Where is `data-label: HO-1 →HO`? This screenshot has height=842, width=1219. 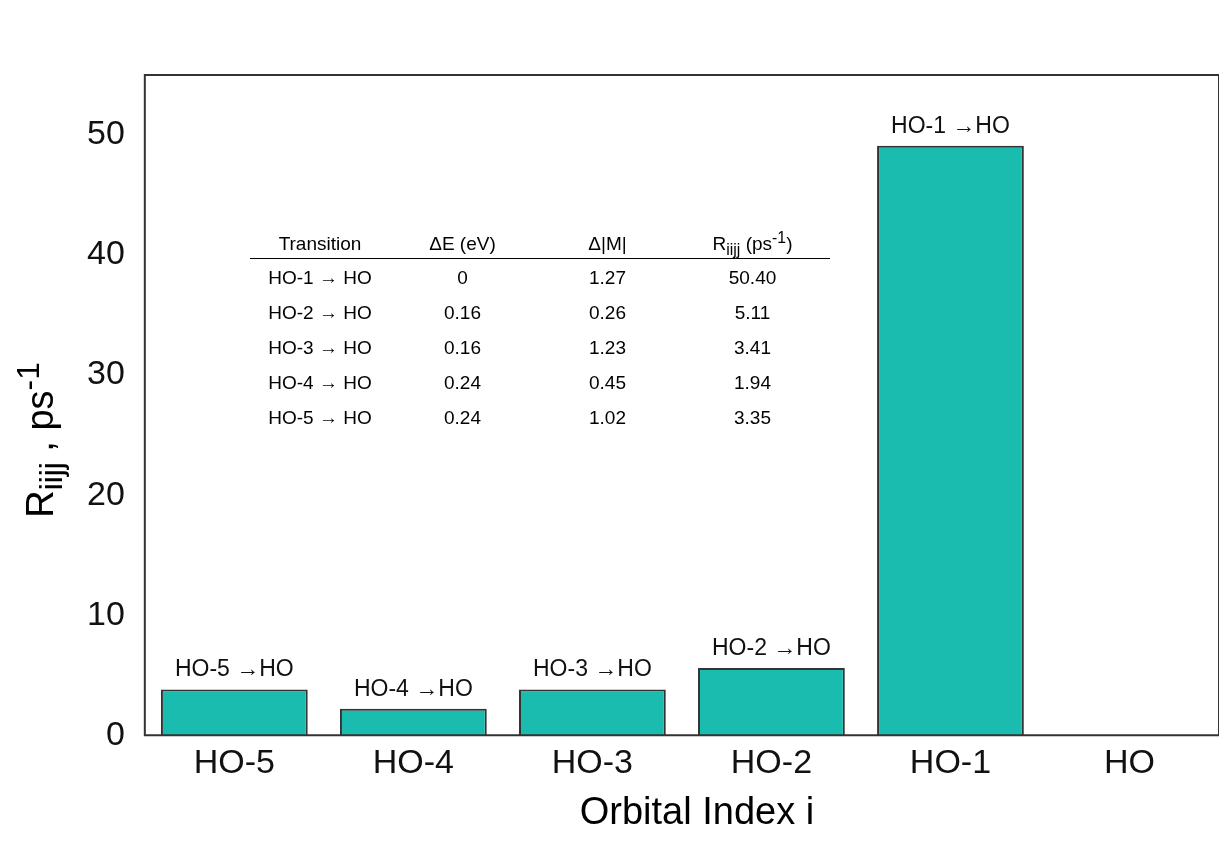
data-label: HO-1 →HO is located at coordinates (950, 124).